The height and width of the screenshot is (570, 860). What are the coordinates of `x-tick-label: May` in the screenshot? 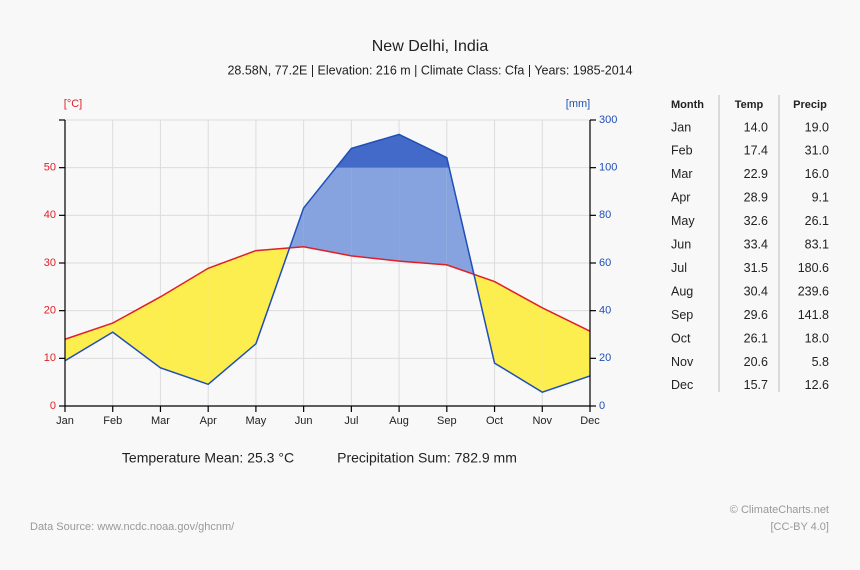 It's located at (256, 421).